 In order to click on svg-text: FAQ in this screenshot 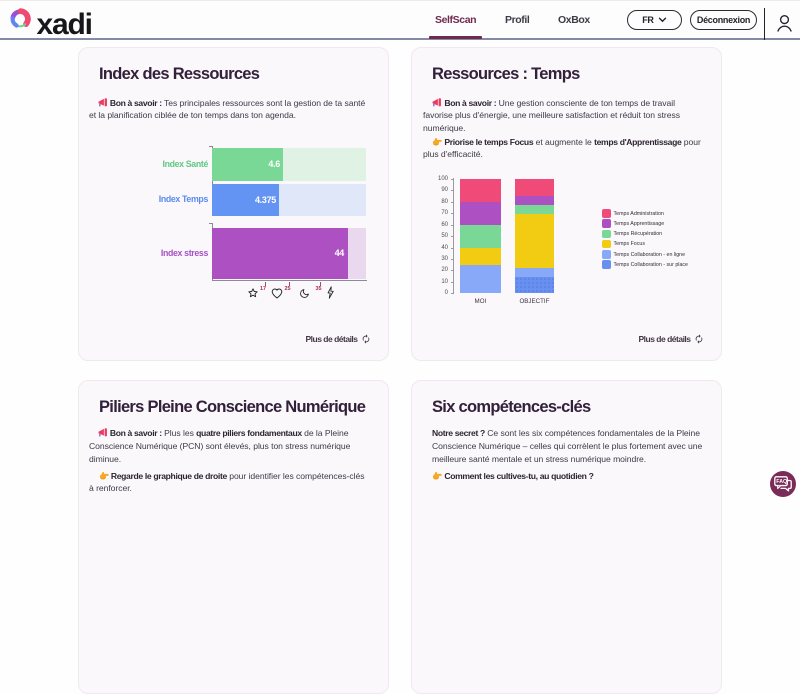, I will do `click(781, 482)`.